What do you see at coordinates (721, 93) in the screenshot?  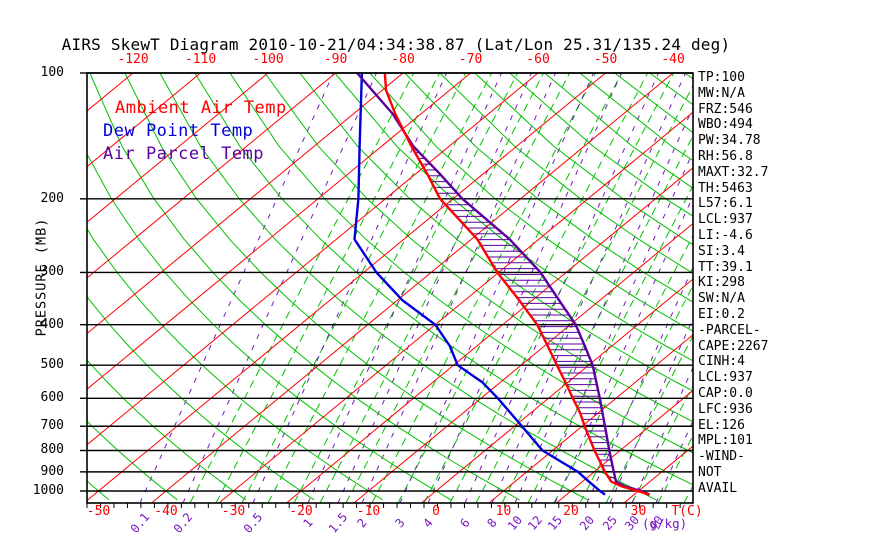 I see `panel-line: MW:N/A` at bounding box center [721, 93].